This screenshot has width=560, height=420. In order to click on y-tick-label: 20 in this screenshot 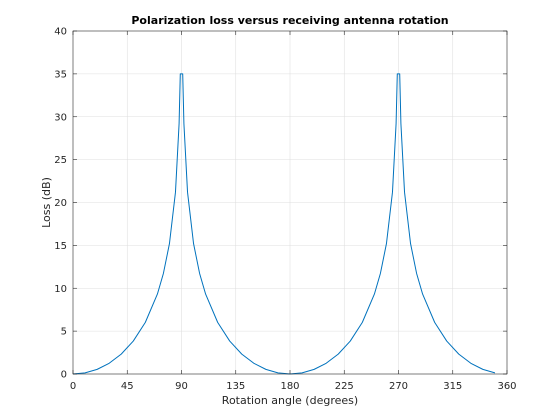, I will do `click(60, 203)`.